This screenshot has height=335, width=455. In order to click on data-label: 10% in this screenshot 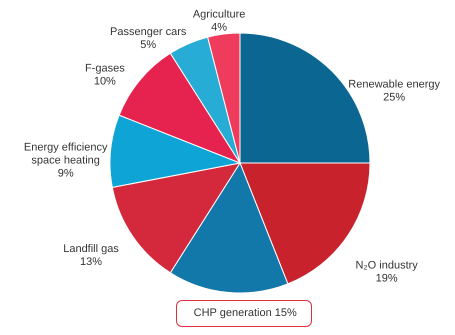, I will do `click(105, 81)`.